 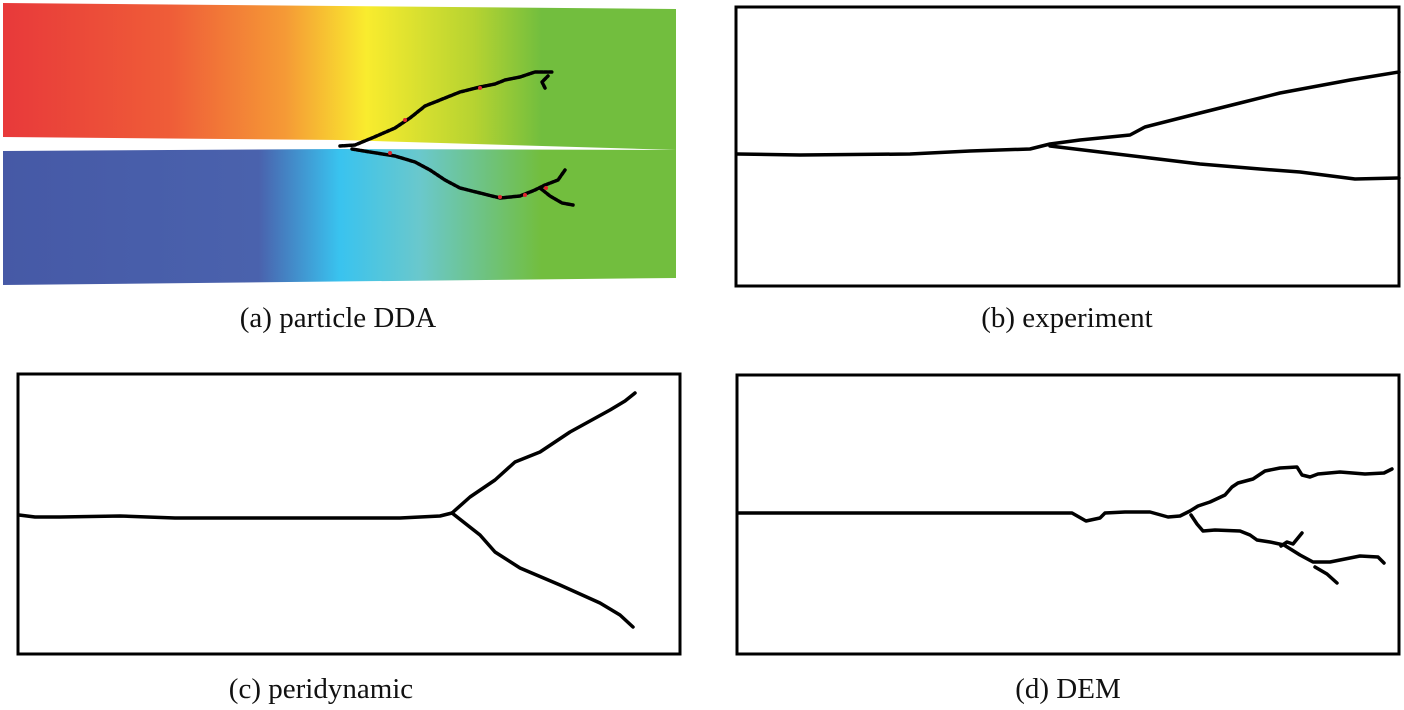 I want to click on caption-c: (c) peridynamic, so click(x=321, y=689).